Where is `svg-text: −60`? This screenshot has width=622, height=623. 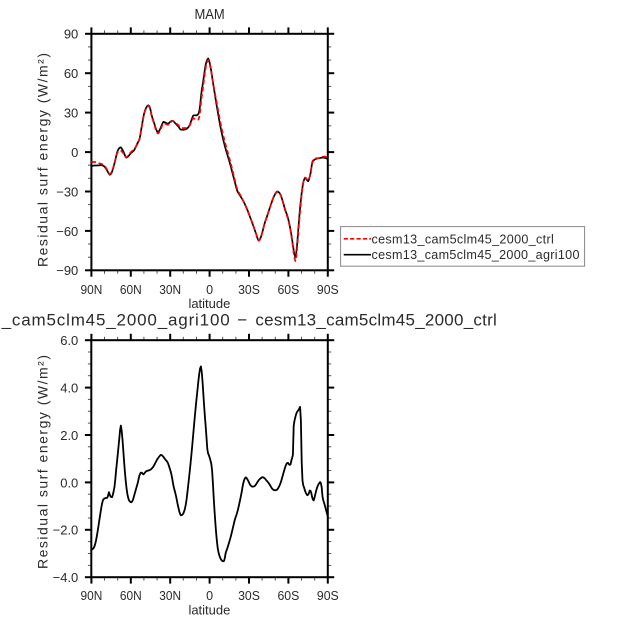
svg-text: −60 is located at coordinates (67, 231).